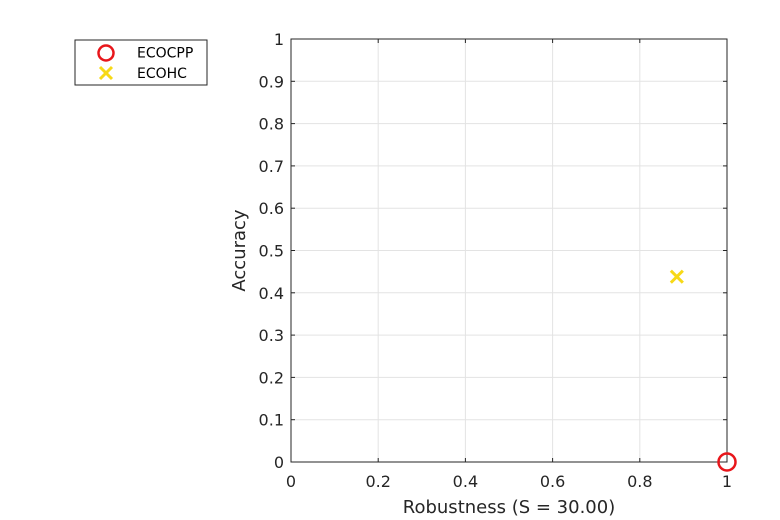 This screenshot has width=780, height=520. I want to click on data-point-ecocpp, so click(727, 462).